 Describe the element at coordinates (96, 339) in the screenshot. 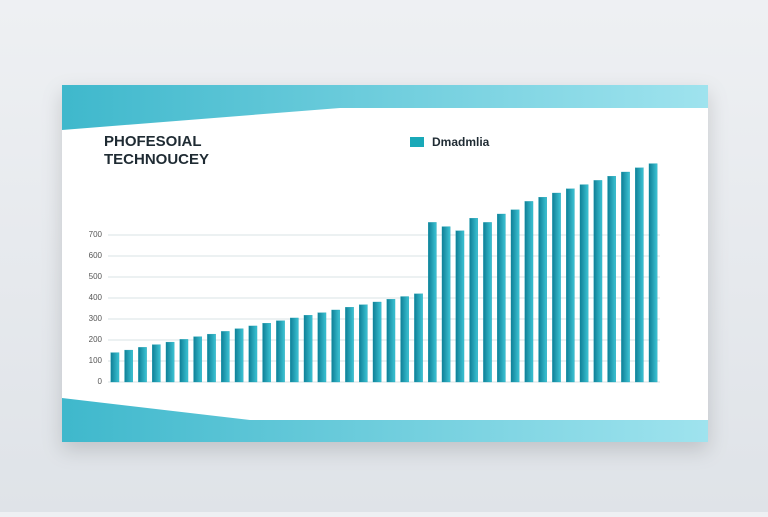

I see `y-tick-label: 200` at that location.